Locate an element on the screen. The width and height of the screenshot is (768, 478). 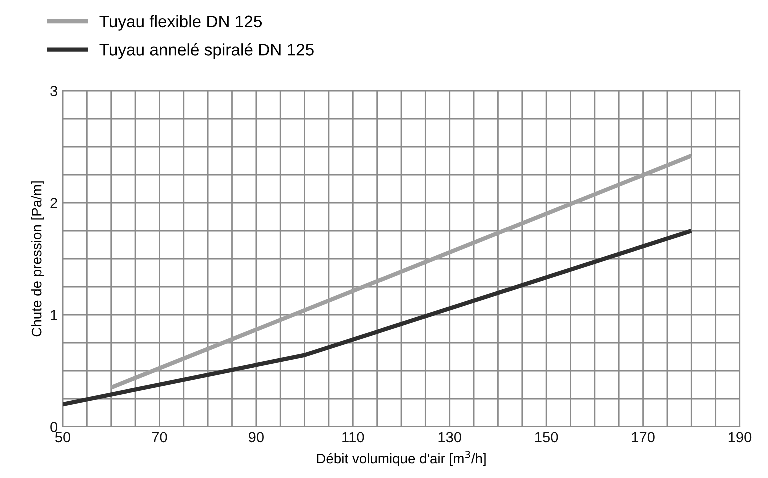
x-tick-label: 130 is located at coordinates (450, 437).